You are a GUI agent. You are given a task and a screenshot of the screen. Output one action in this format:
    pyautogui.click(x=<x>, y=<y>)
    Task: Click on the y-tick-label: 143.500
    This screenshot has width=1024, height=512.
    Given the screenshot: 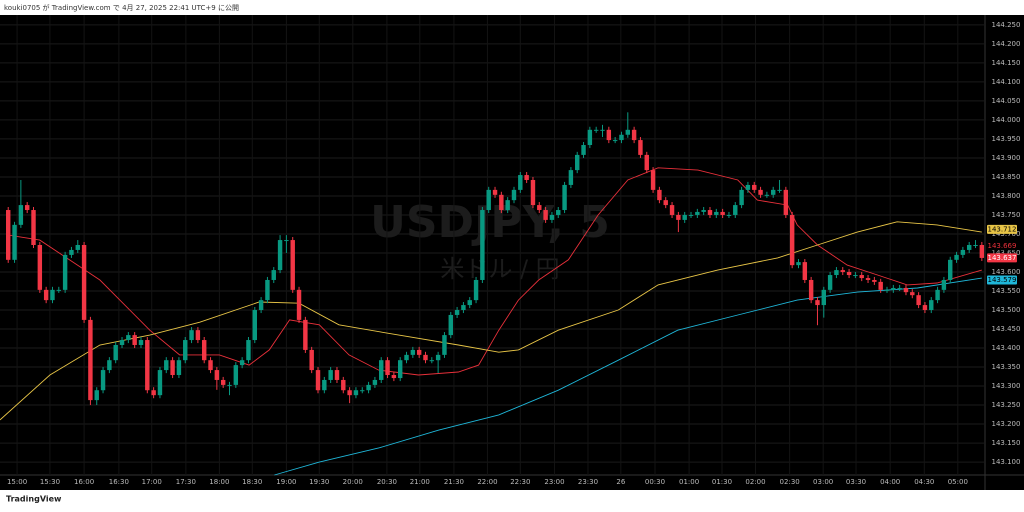 What is the action you would take?
    pyautogui.click(x=1006, y=310)
    